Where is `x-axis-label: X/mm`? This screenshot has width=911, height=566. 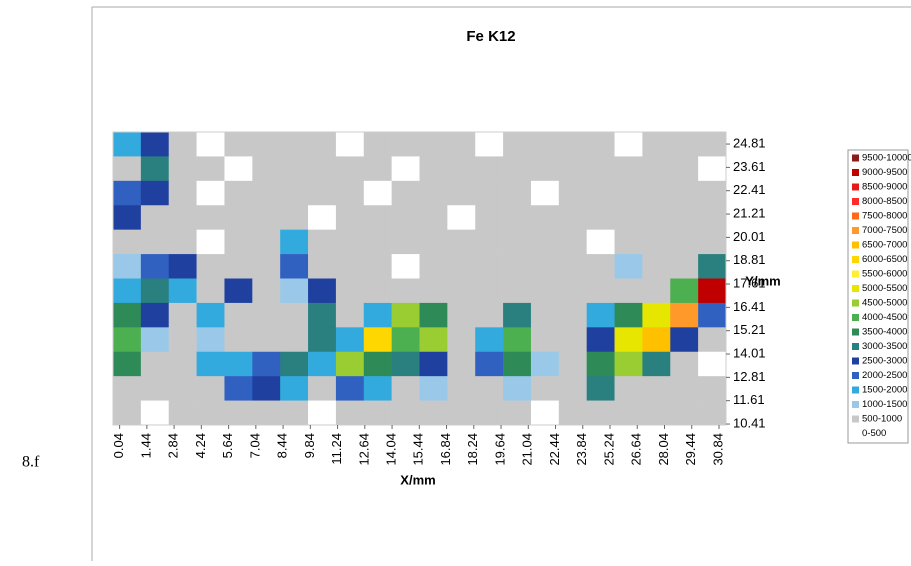
x-axis-label: X/mm is located at coordinates (417, 479).